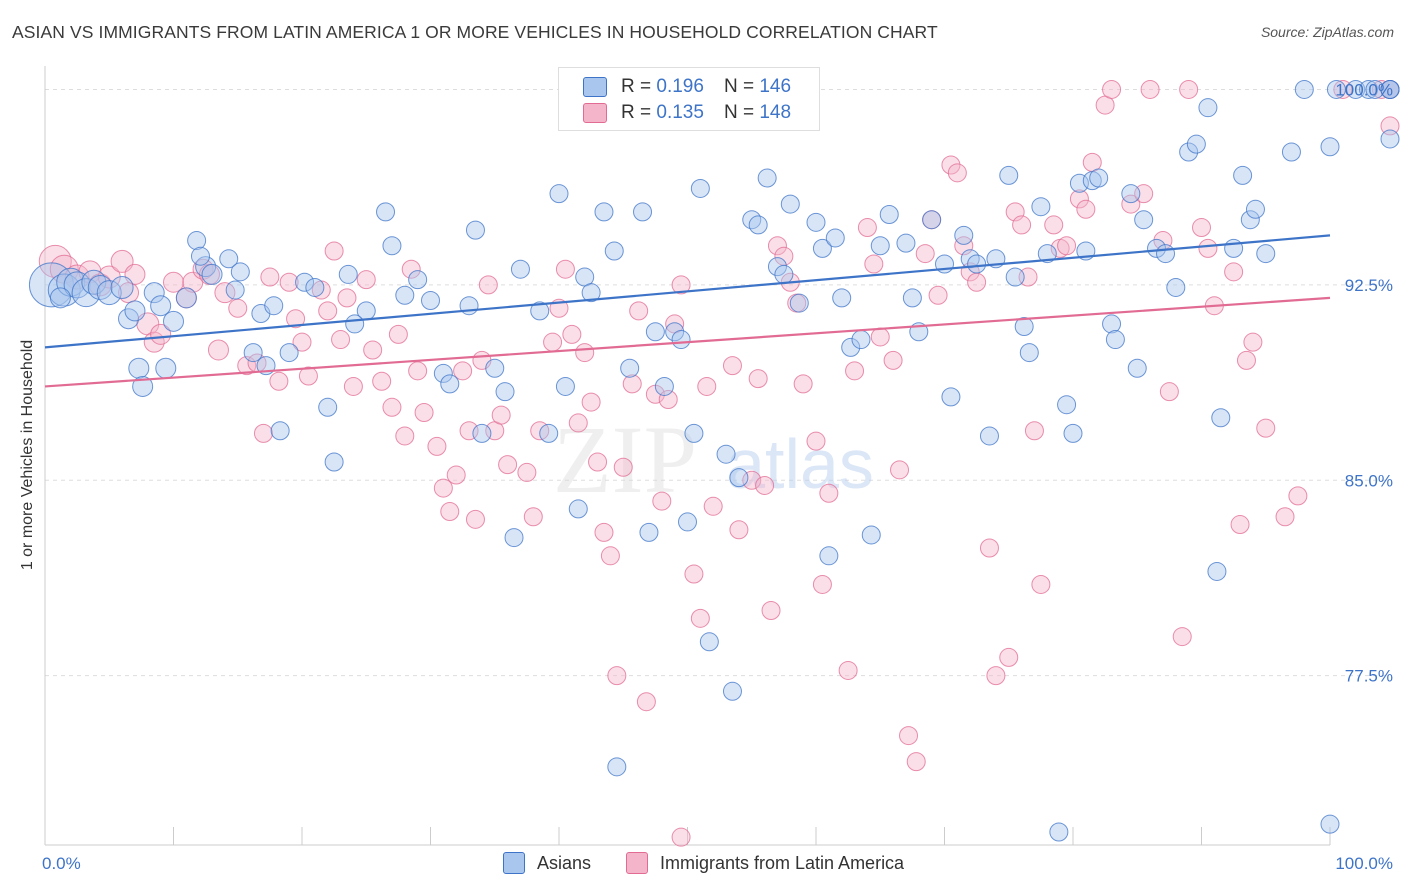 The height and width of the screenshot is (892, 1406). Describe the element at coordinates (687, 87) in the screenshot. I see `stats-row-asians: R = 0.196 N = 146` at that location.